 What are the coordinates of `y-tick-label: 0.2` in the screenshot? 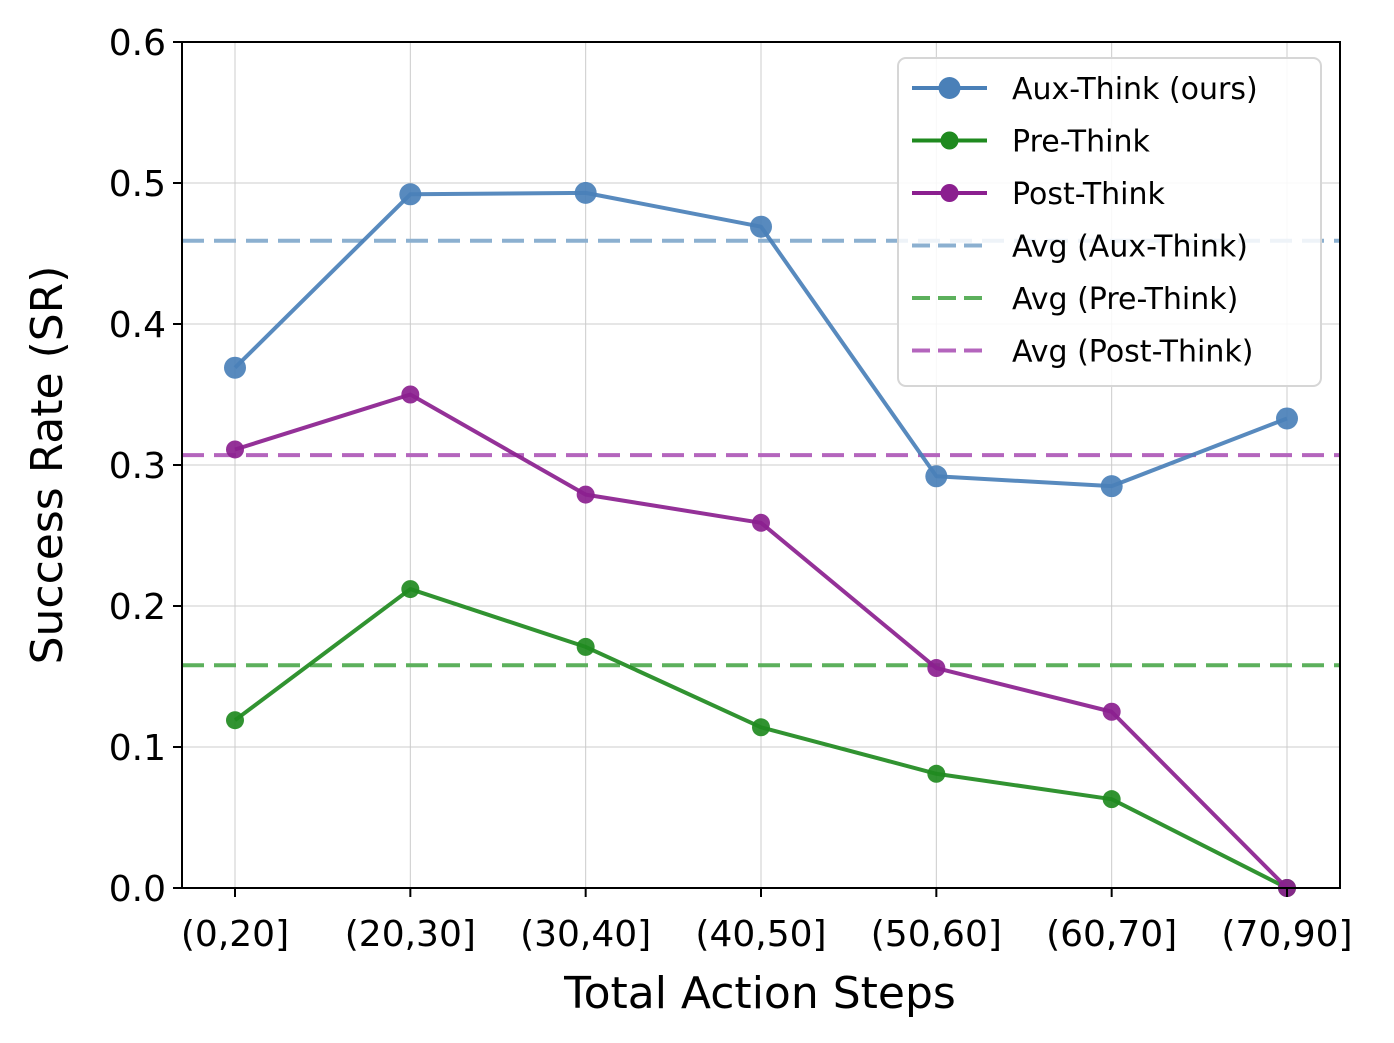 It's located at (137, 607).